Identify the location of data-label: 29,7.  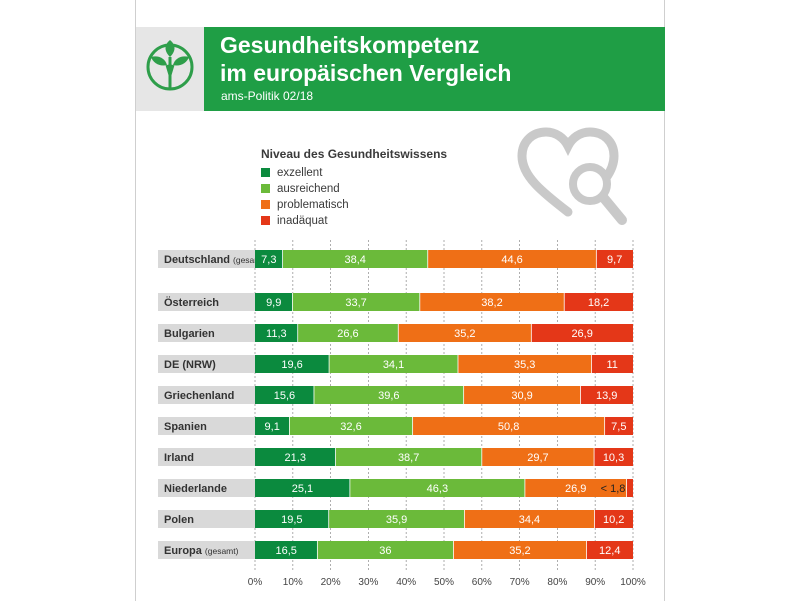
(537, 458).